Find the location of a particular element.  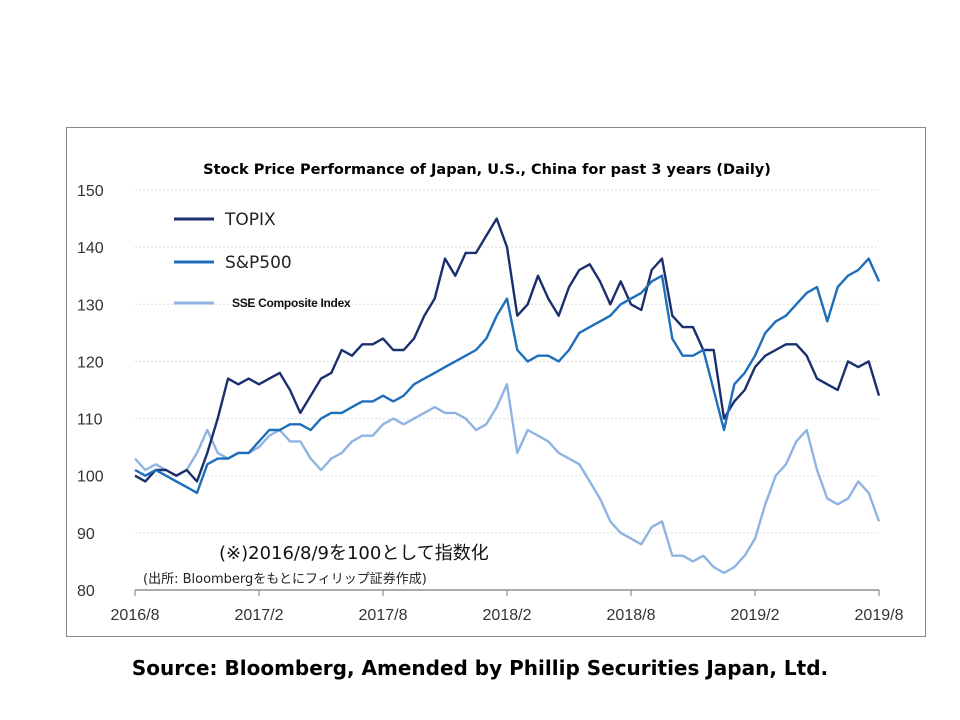

x-tick-label: 2017/2 is located at coordinates (259, 615).